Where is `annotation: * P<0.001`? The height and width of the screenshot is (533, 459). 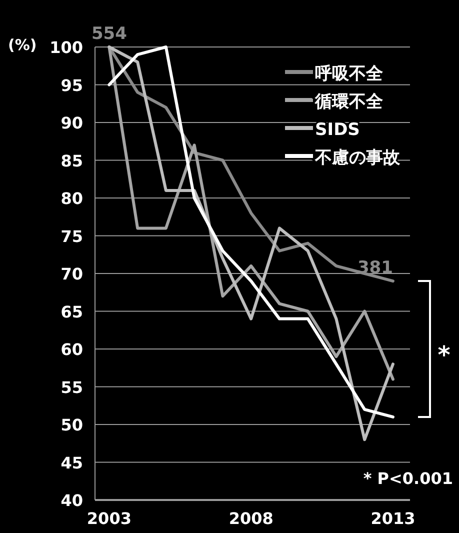
annotation: * P<0.001 is located at coordinates (408, 478).